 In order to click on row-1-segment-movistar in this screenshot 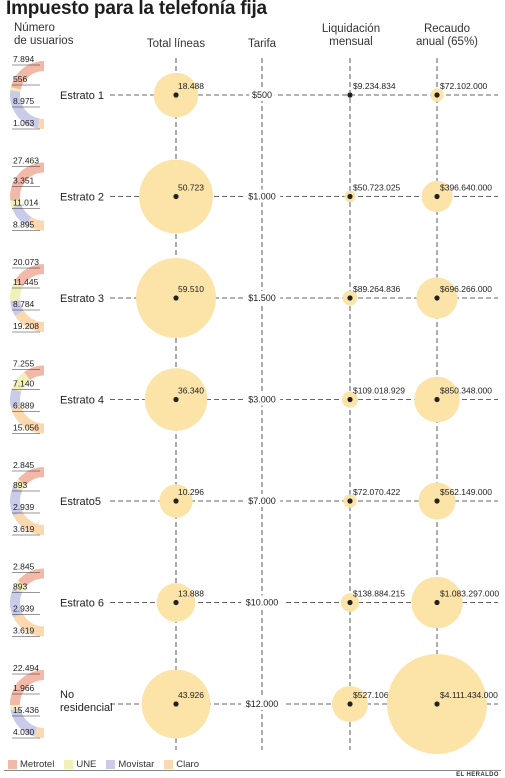, I will do `click(24, 109)`.